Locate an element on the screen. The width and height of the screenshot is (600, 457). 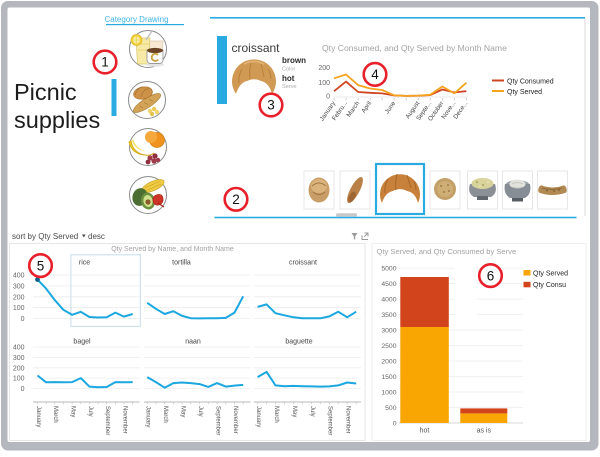
svg-text: naan is located at coordinates (193, 342).